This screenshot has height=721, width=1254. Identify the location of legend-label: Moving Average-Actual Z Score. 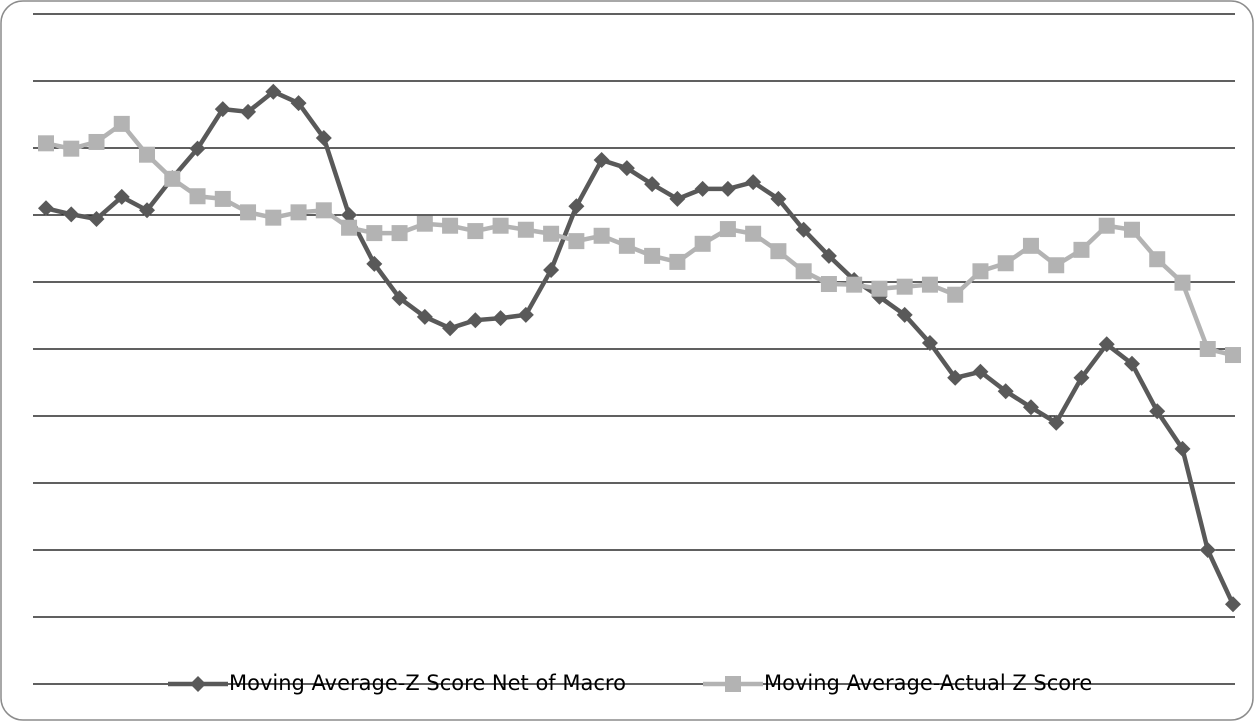
(928, 683).